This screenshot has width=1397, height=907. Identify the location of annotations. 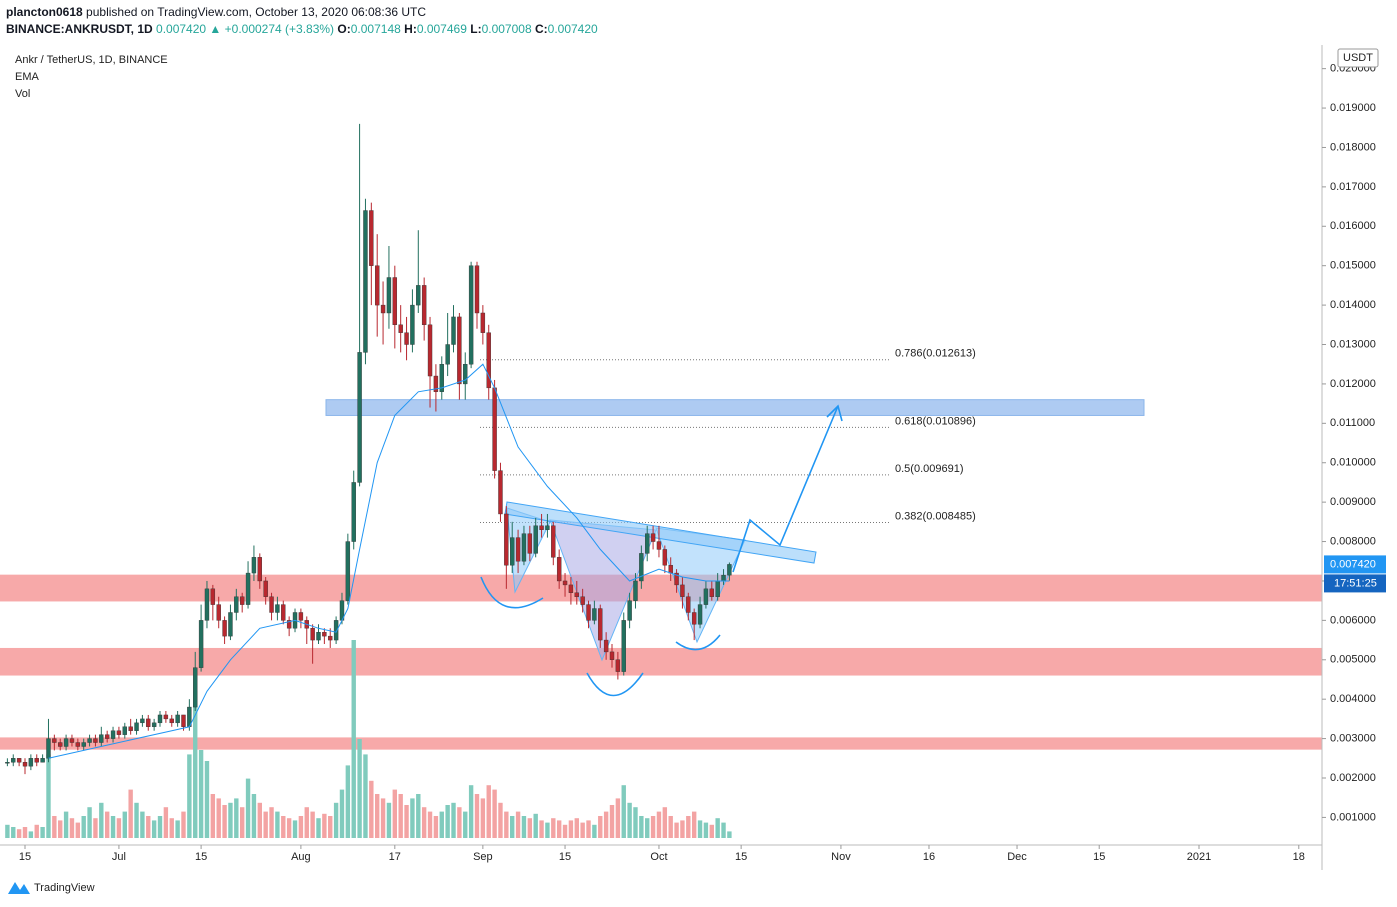
(661, 550).